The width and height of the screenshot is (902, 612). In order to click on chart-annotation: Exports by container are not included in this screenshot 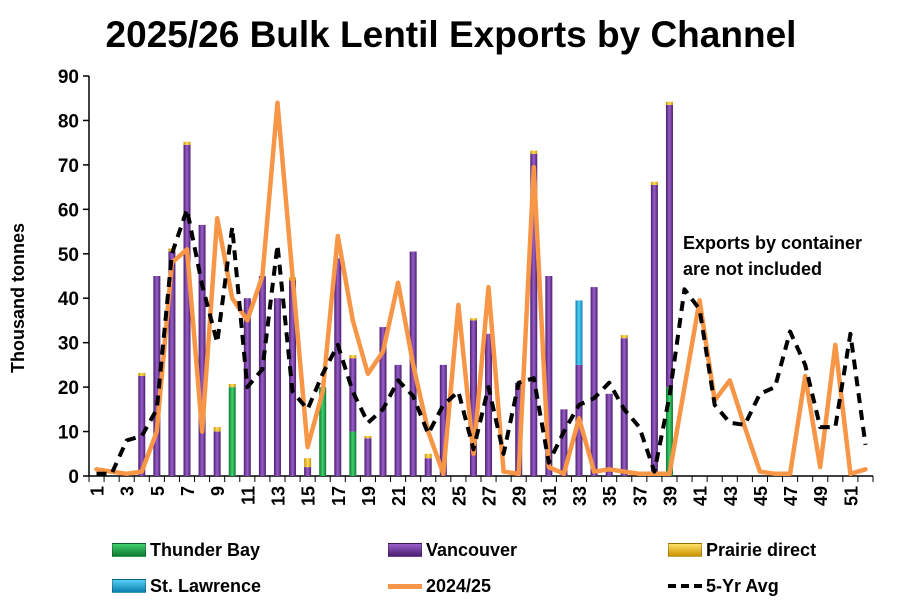, I will do `click(792, 256)`.